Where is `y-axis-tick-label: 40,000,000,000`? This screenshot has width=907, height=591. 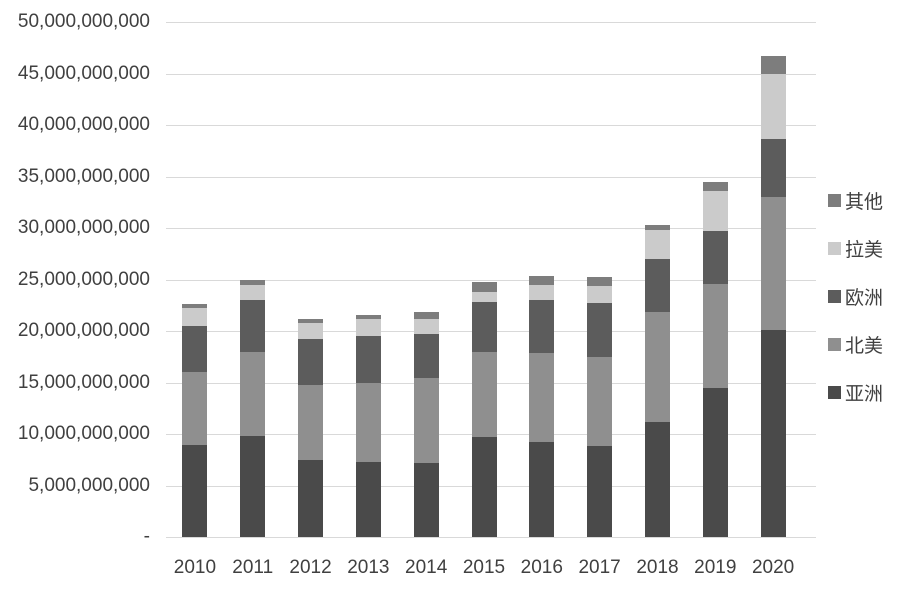
y-axis-tick-label: 40,000,000,000 is located at coordinates (83, 124).